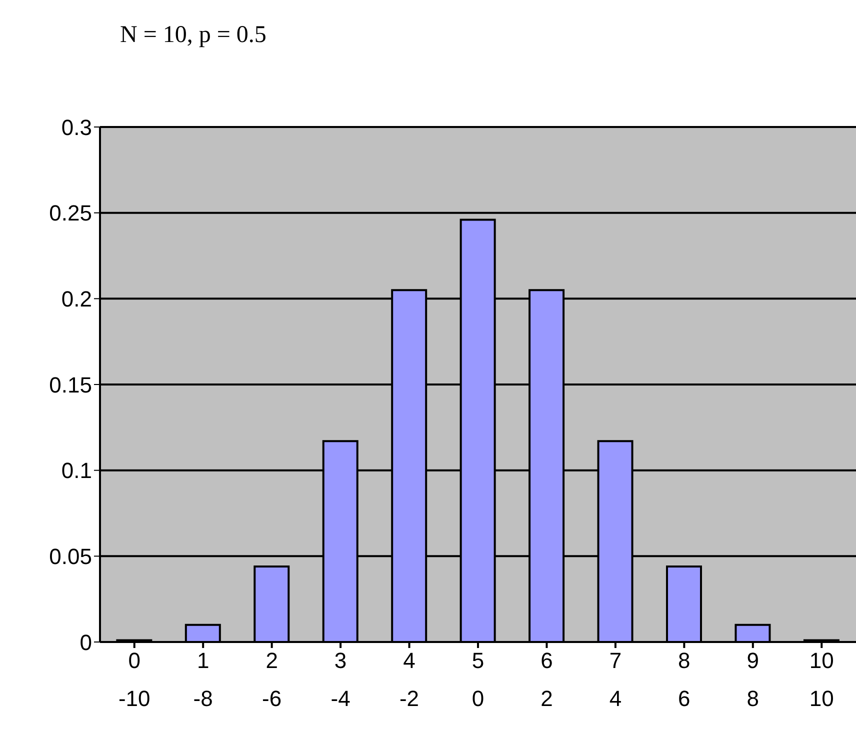 The image size is (856, 744). I want to click on y-tick-label: 0.3, so click(76, 127).